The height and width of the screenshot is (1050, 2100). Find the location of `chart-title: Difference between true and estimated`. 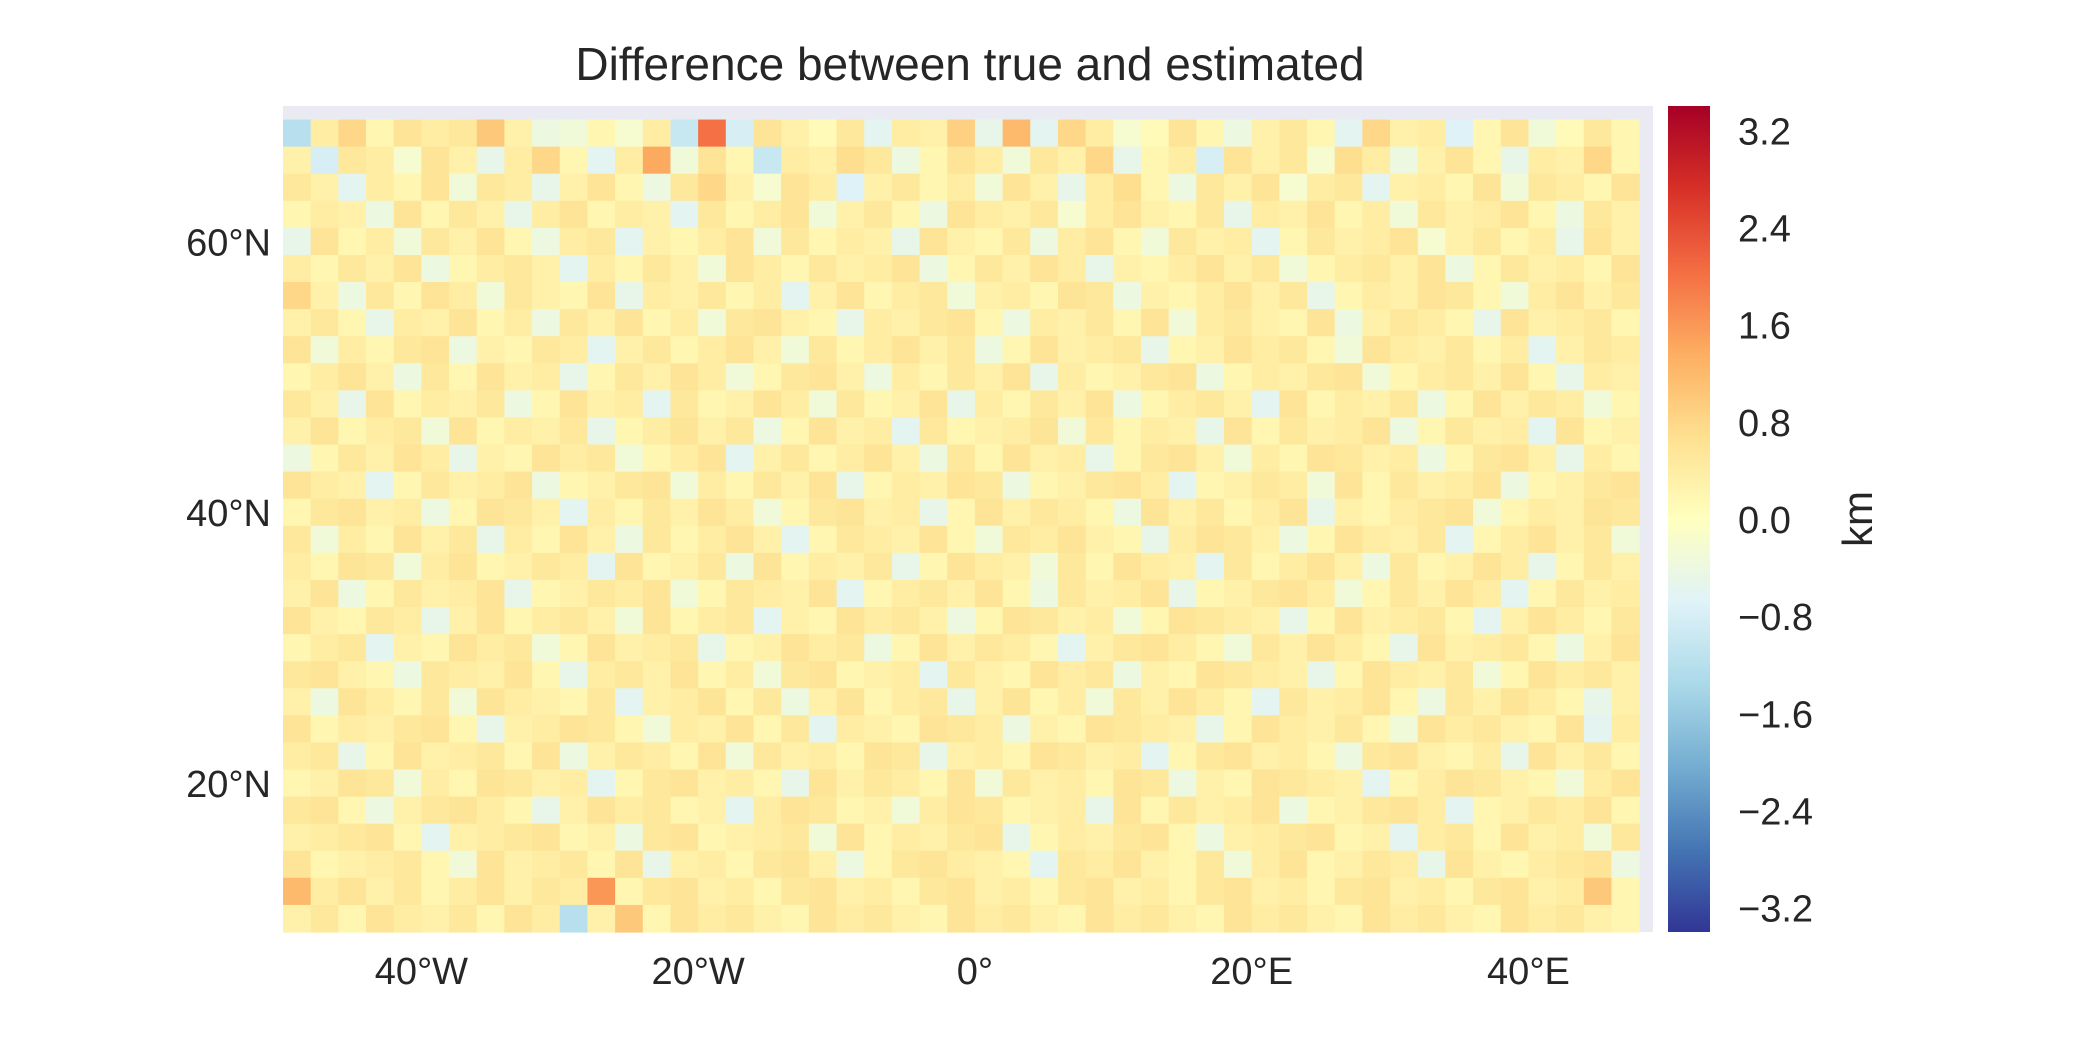

chart-title: Difference between true and estimated is located at coordinates (969, 64).